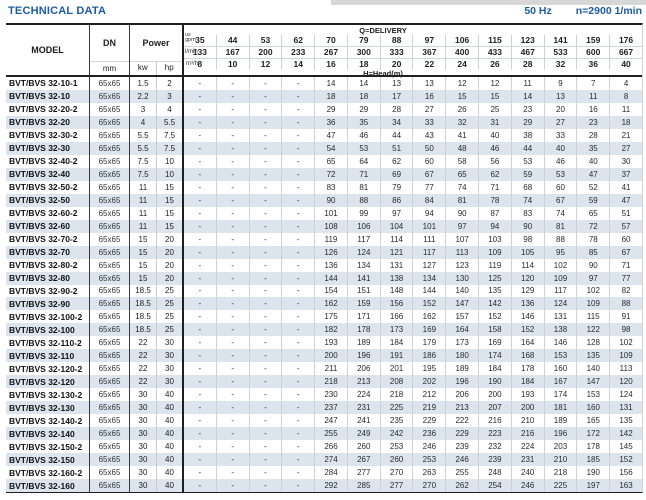  What do you see at coordinates (527, 252) in the screenshot?
I see `head-value-10: 105` at bounding box center [527, 252].